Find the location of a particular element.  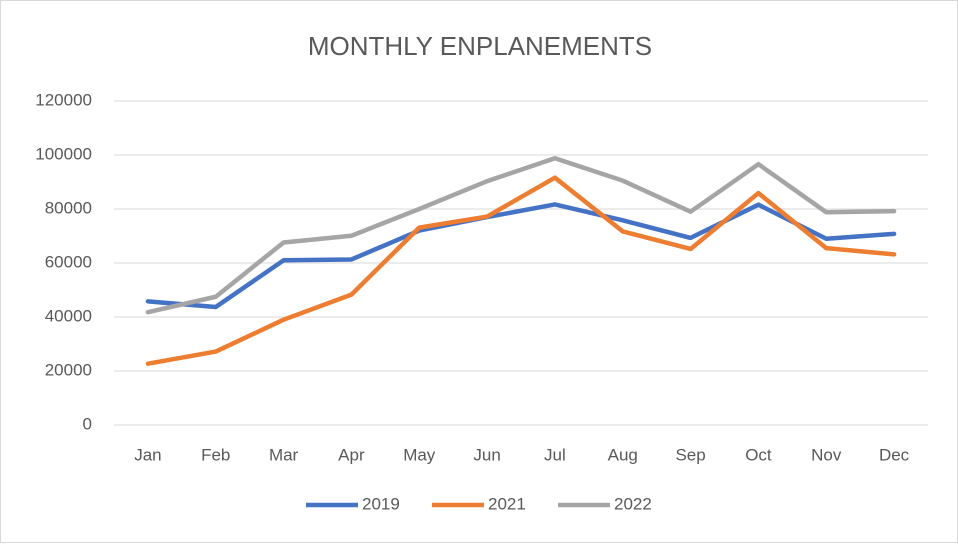

legend-label: 2021 is located at coordinates (507, 503).